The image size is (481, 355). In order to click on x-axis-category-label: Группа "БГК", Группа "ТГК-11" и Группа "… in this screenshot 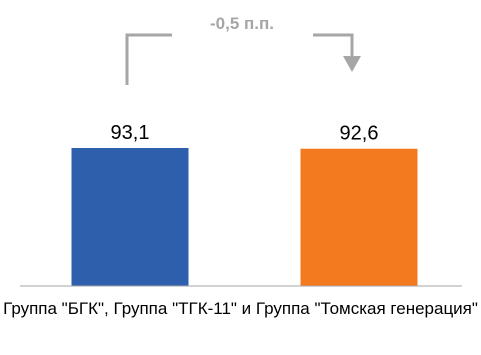, I will do `click(240, 308)`.